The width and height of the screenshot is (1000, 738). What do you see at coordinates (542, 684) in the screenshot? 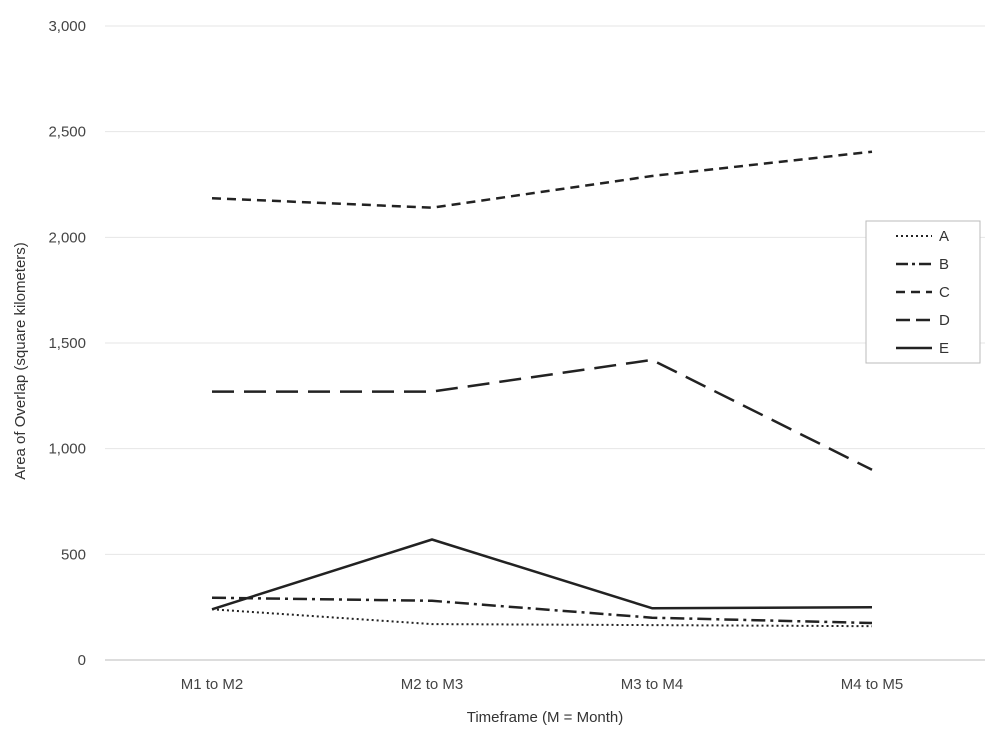
I see `x-axis-ticks: M1 to M2 M2 to M3 M3 to M4 M4 to M5` at bounding box center [542, 684].